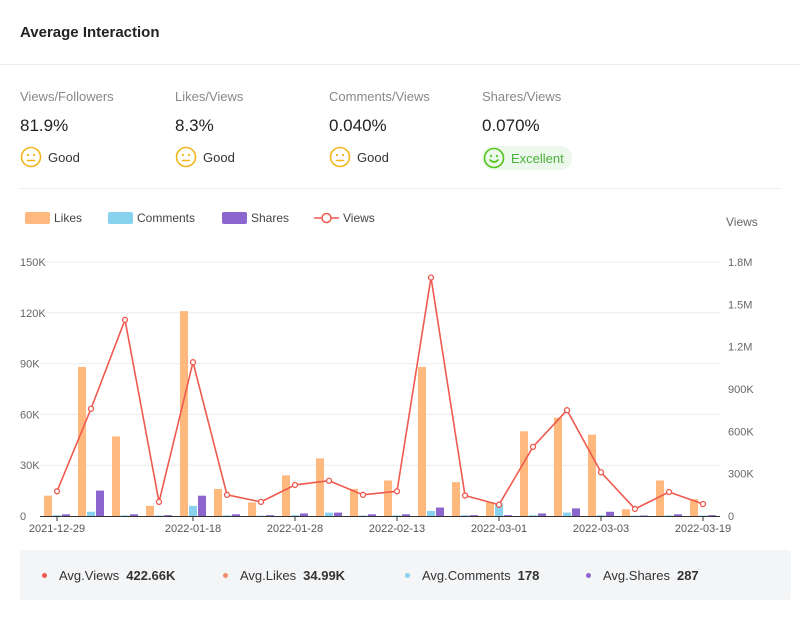  I want to click on legend-item-shares: Shares, so click(255, 218).